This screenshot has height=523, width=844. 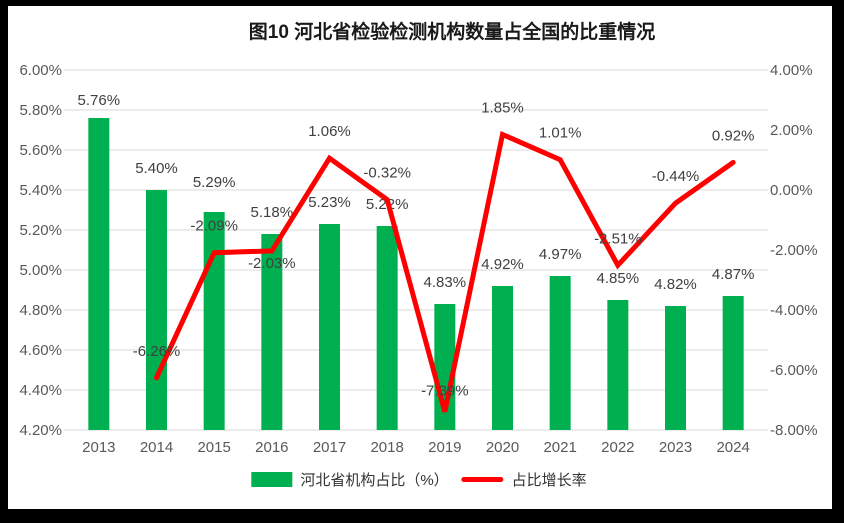 What do you see at coordinates (40, 190) in the screenshot?
I see `y-axis-tick-label-left: 5.40%` at bounding box center [40, 190].